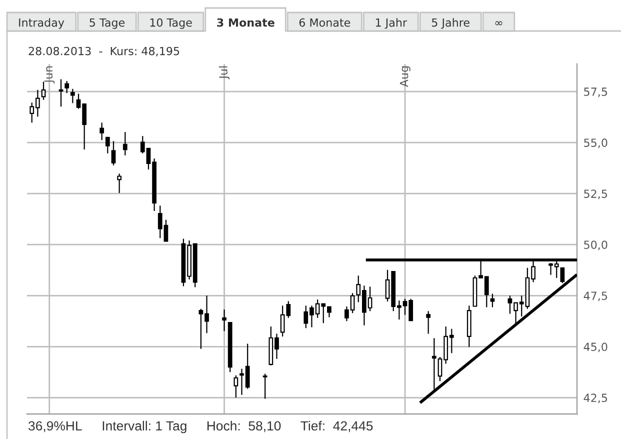 The height and width of the screenshot is (439, 621). What do you see at coordinates (324, 22) in the screenshot?
I see `text: 6 Monate` at bounding box center [324, 22].